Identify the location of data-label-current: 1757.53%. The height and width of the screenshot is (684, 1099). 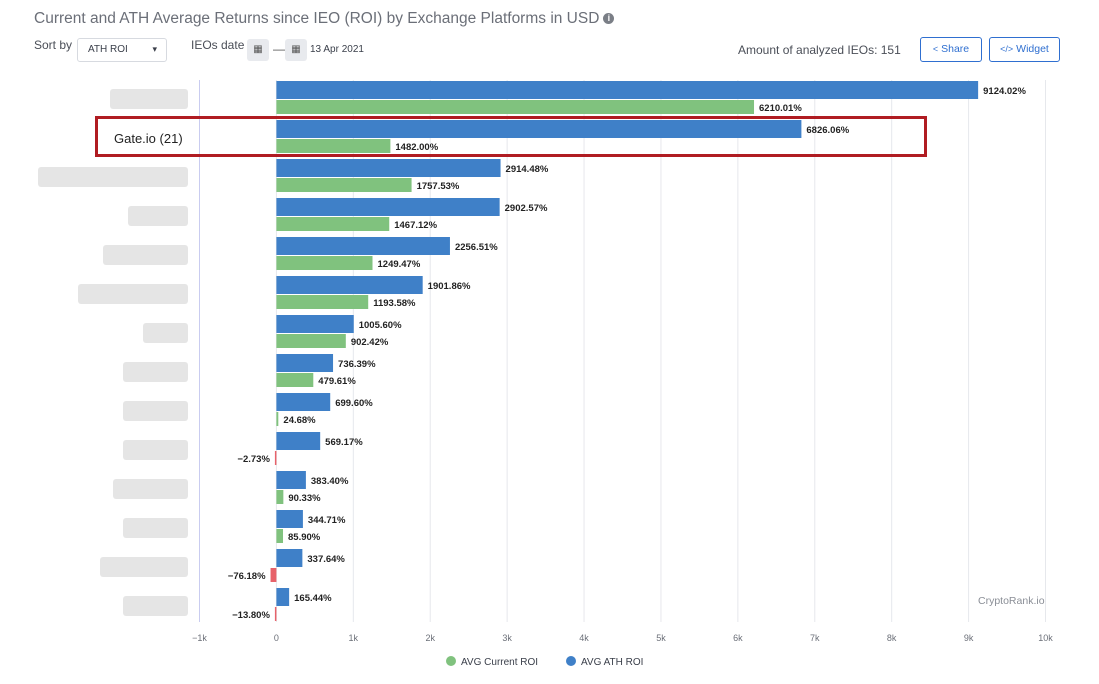
(438, 186).